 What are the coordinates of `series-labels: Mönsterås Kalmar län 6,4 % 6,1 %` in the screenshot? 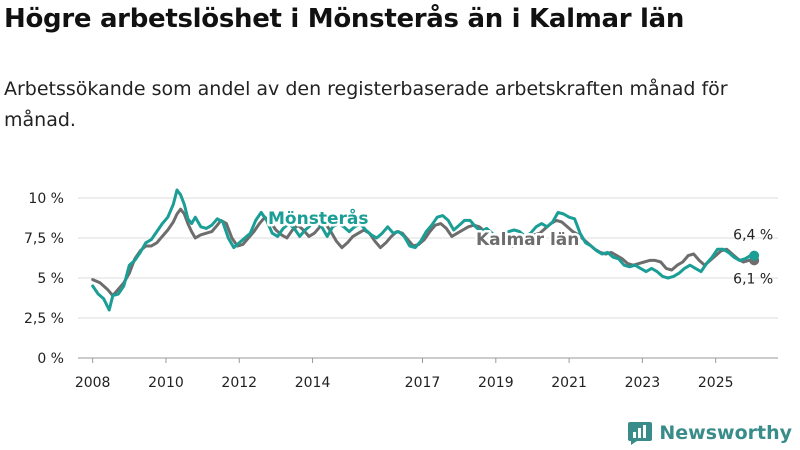 It's located at (520, 246).